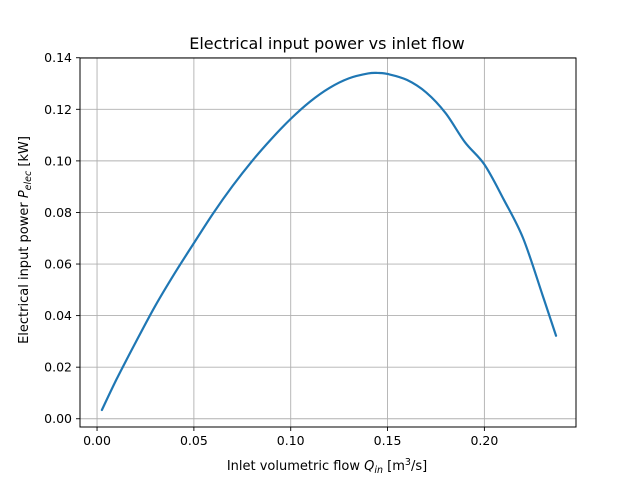 The height and width of the screenshot is (480, 640). I want to click on y-tick-label: 0.08, so click(58, 212).